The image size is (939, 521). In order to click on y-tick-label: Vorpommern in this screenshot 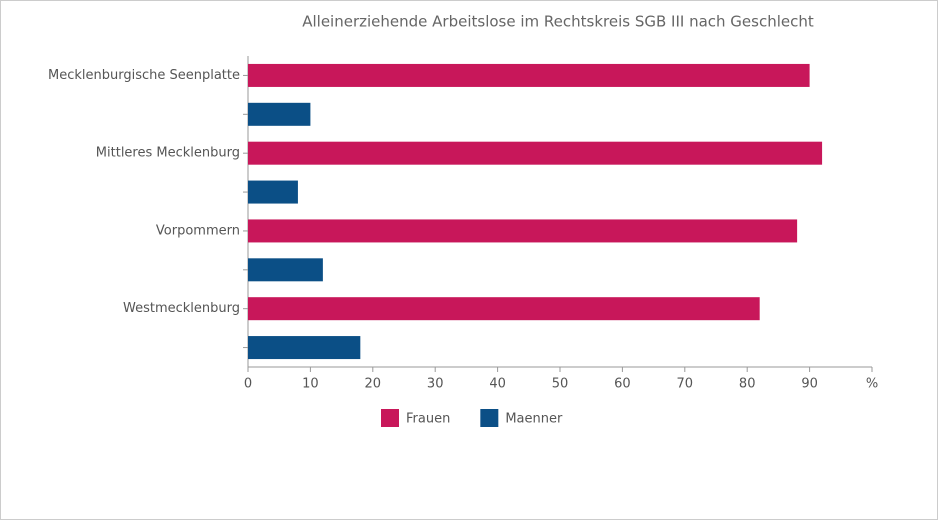, I will do `click(198, 230)`.